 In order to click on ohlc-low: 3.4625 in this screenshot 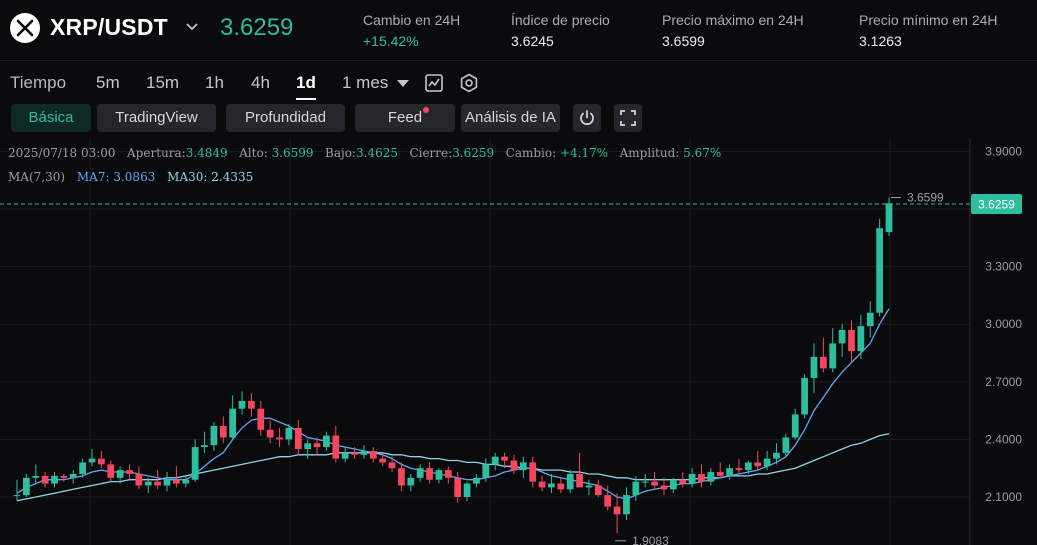, I will do `click(376, 153)`.